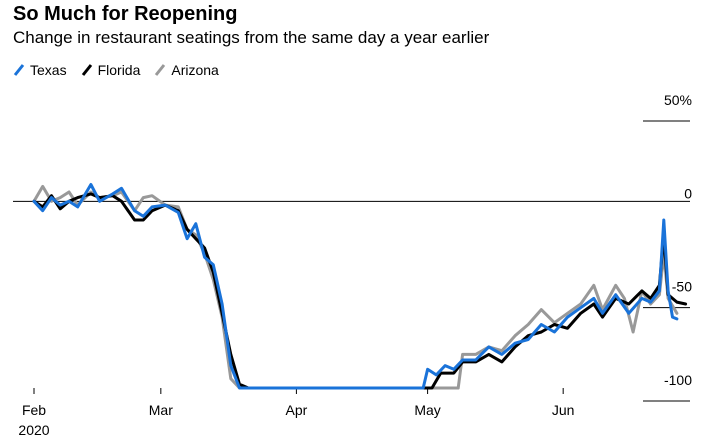 The image size is (728, 444). What do you see at coordinates (297, 410) in the screenshot?
I see `x-tick-label: Apr` at bounding box center [297, 410].